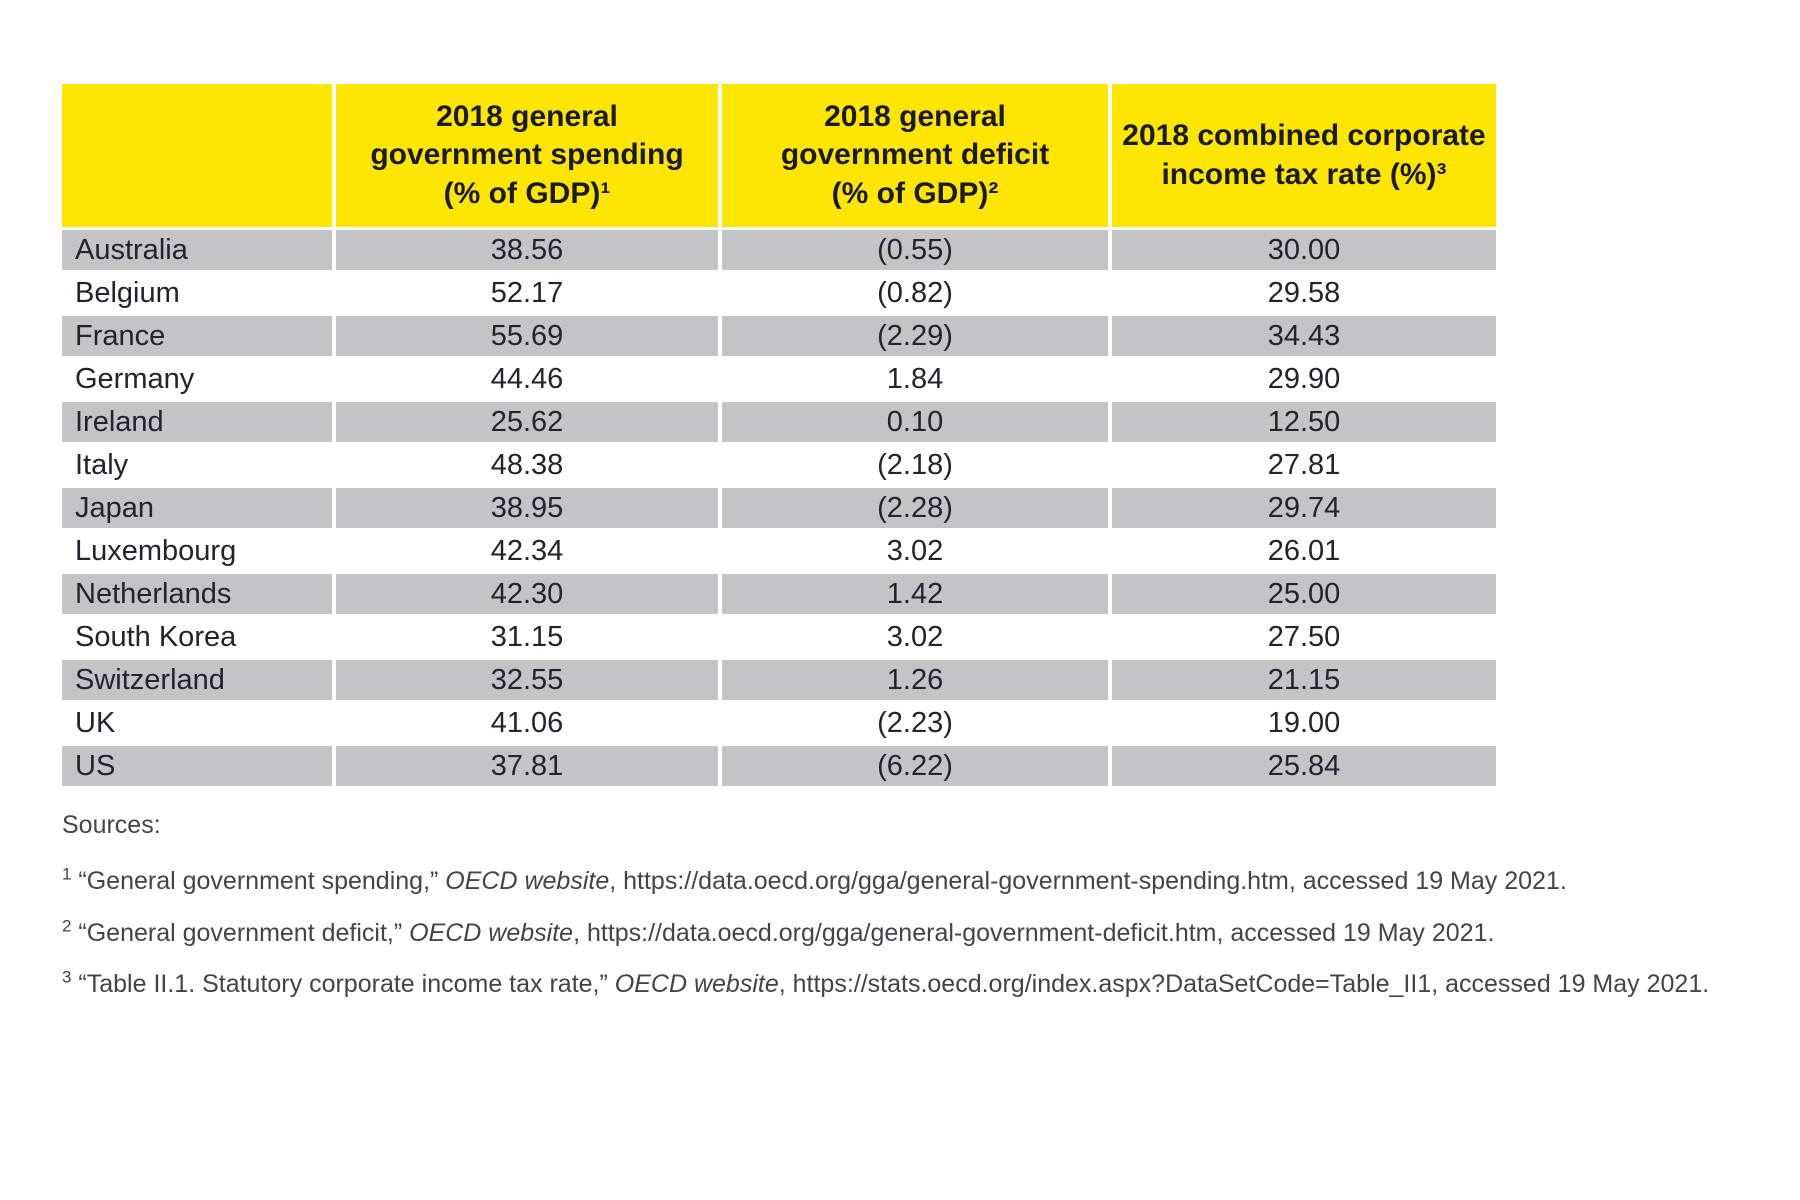 The width and height of the screenshot is (1800, 1200). What do you see at coordinates (527, 551) in the screenshot?
I see `row-spending-cell: 42.34` at bounding box center [527, 551].